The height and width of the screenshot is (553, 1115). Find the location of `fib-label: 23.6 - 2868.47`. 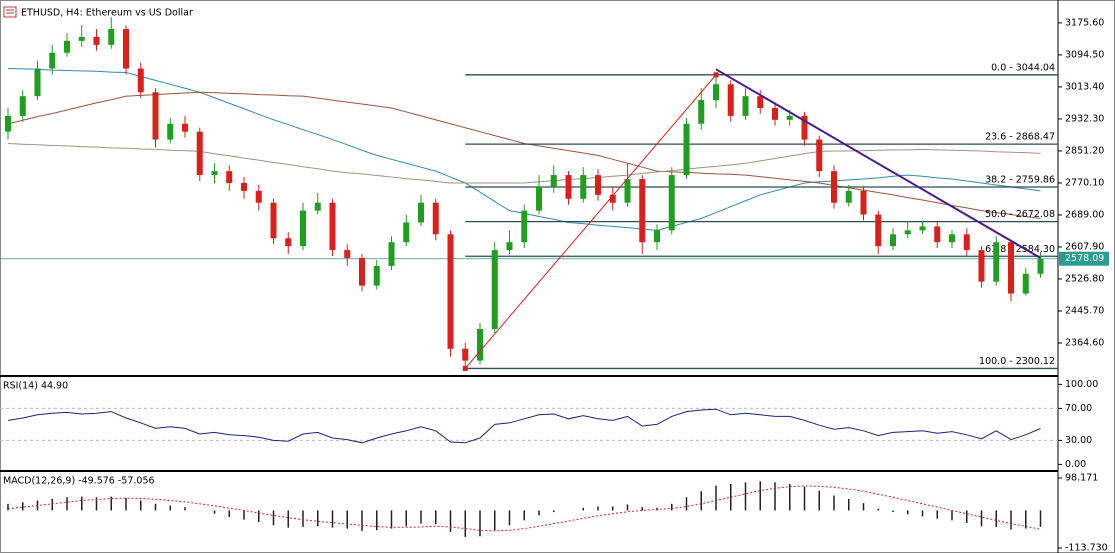

fib-label: 23.6 - 2868.47 is located at coordinates (1020, 137).